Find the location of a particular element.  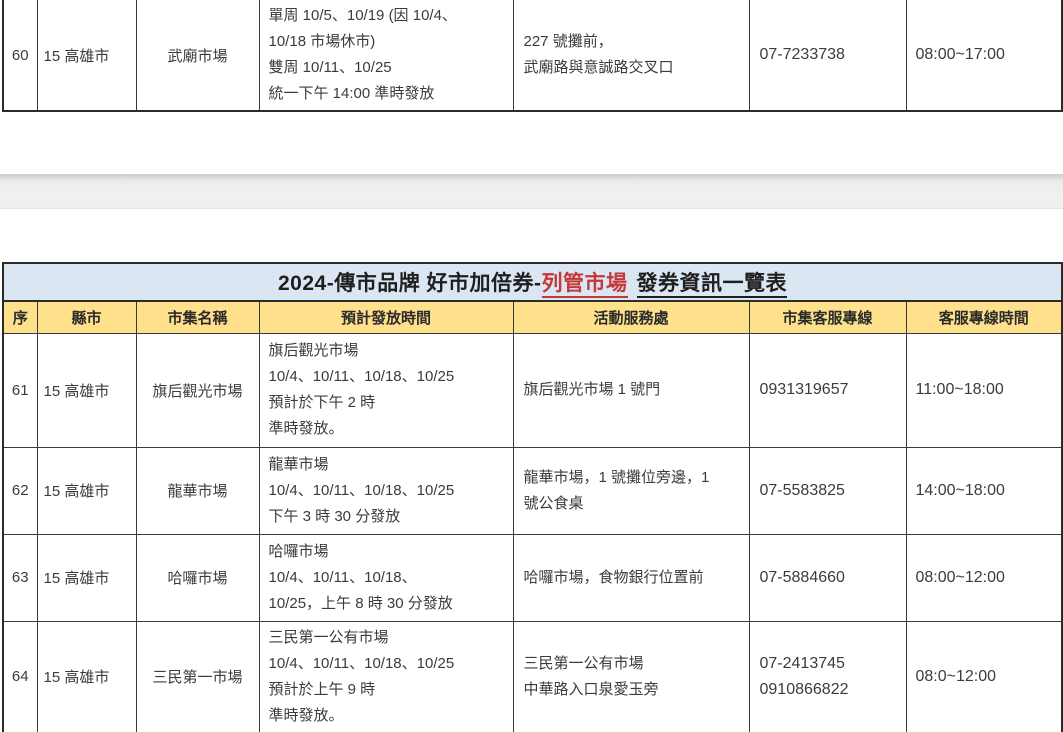

cell-hours: 11:00~18:00 is located at coordinates (984, 390).